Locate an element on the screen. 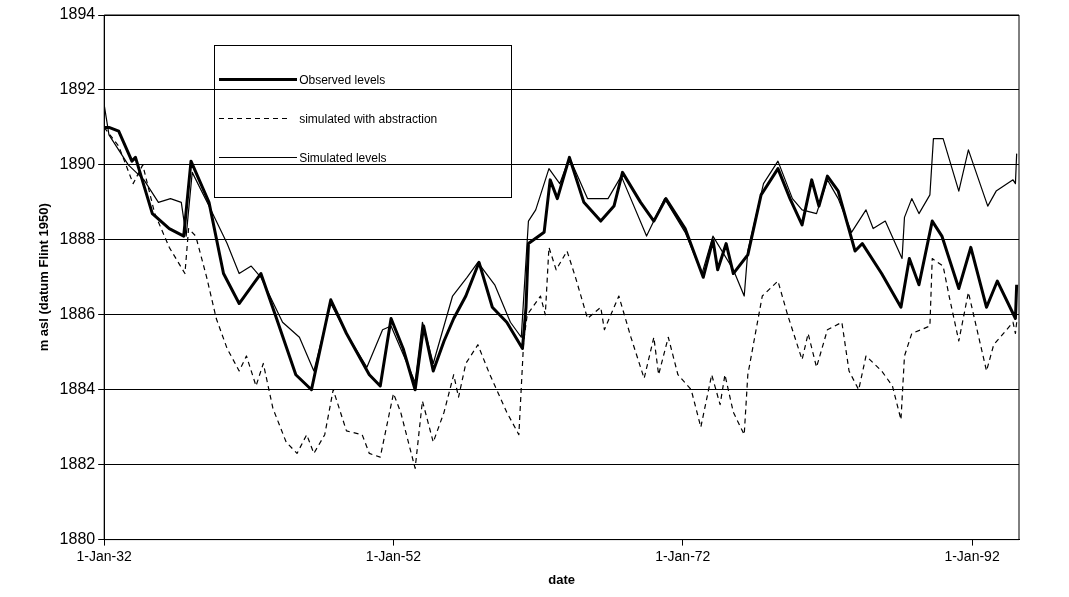 This screenshot has height=597, width=1069. y-tick-label: 1894 is located at coordinates (77, 14).